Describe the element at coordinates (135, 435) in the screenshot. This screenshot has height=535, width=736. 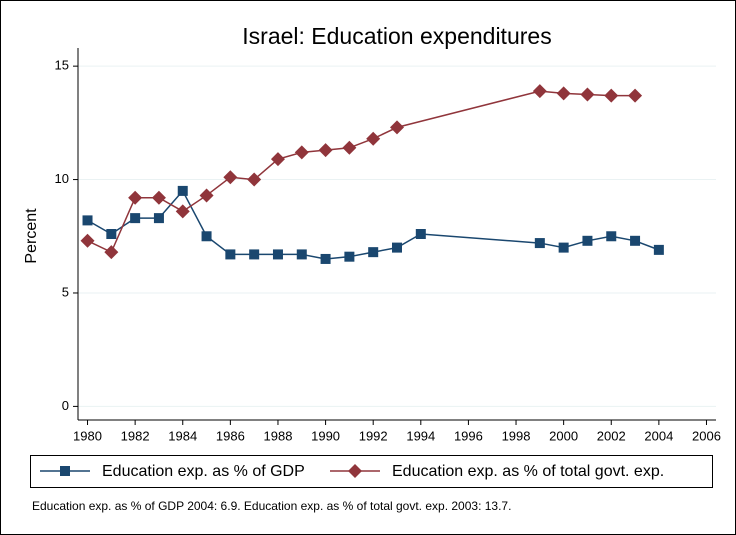
I see `x-tick-label: 1982` at that location.